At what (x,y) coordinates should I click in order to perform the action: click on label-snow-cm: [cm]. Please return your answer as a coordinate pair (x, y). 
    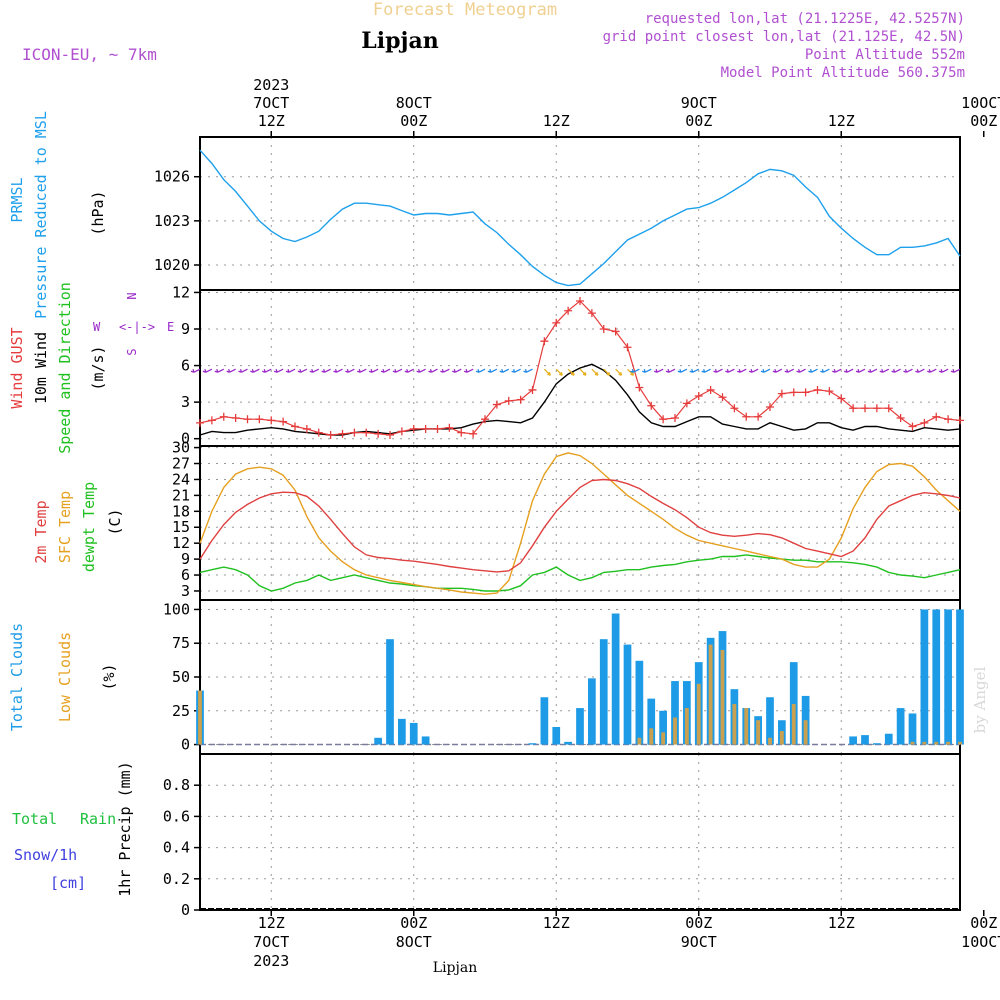
    Looking at the image, I should click on (68, 883).